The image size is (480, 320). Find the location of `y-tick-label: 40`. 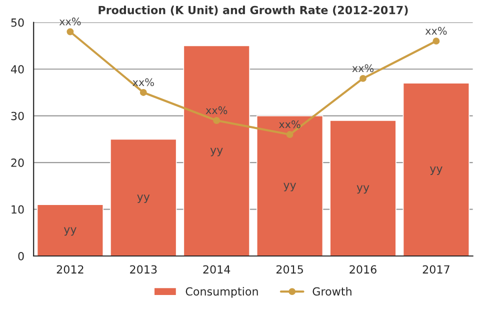

y-tick-label: 40 is located at coordinates (17, 69).